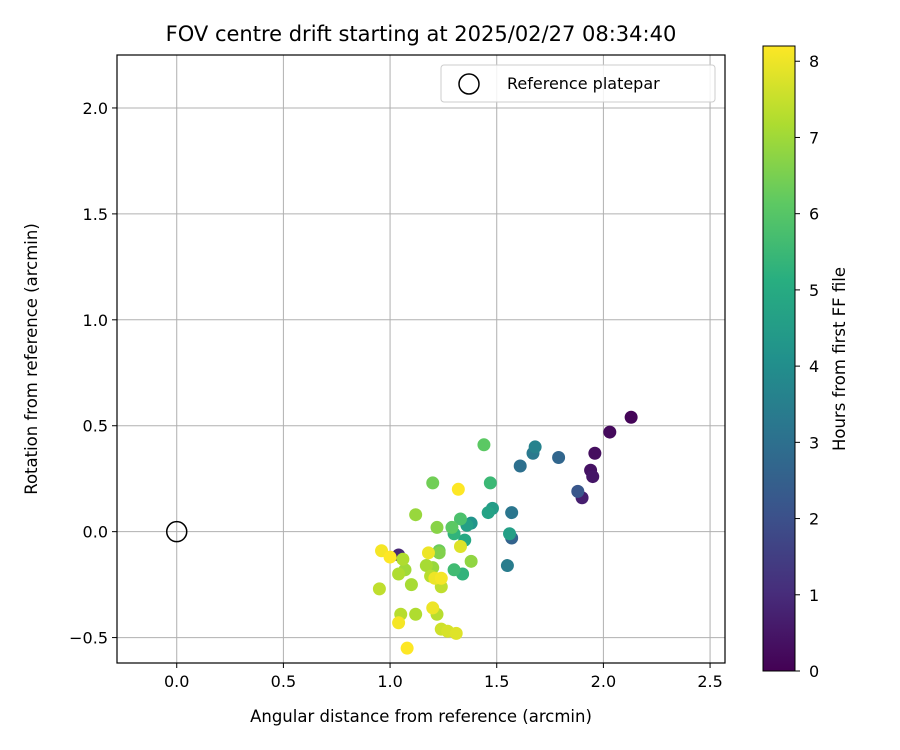  What do you see at coordinates (421, 716) in the screenshot?
I see `x-axis-label: Angular distance from reference (arcmin)` at bounding box center [421, 716].